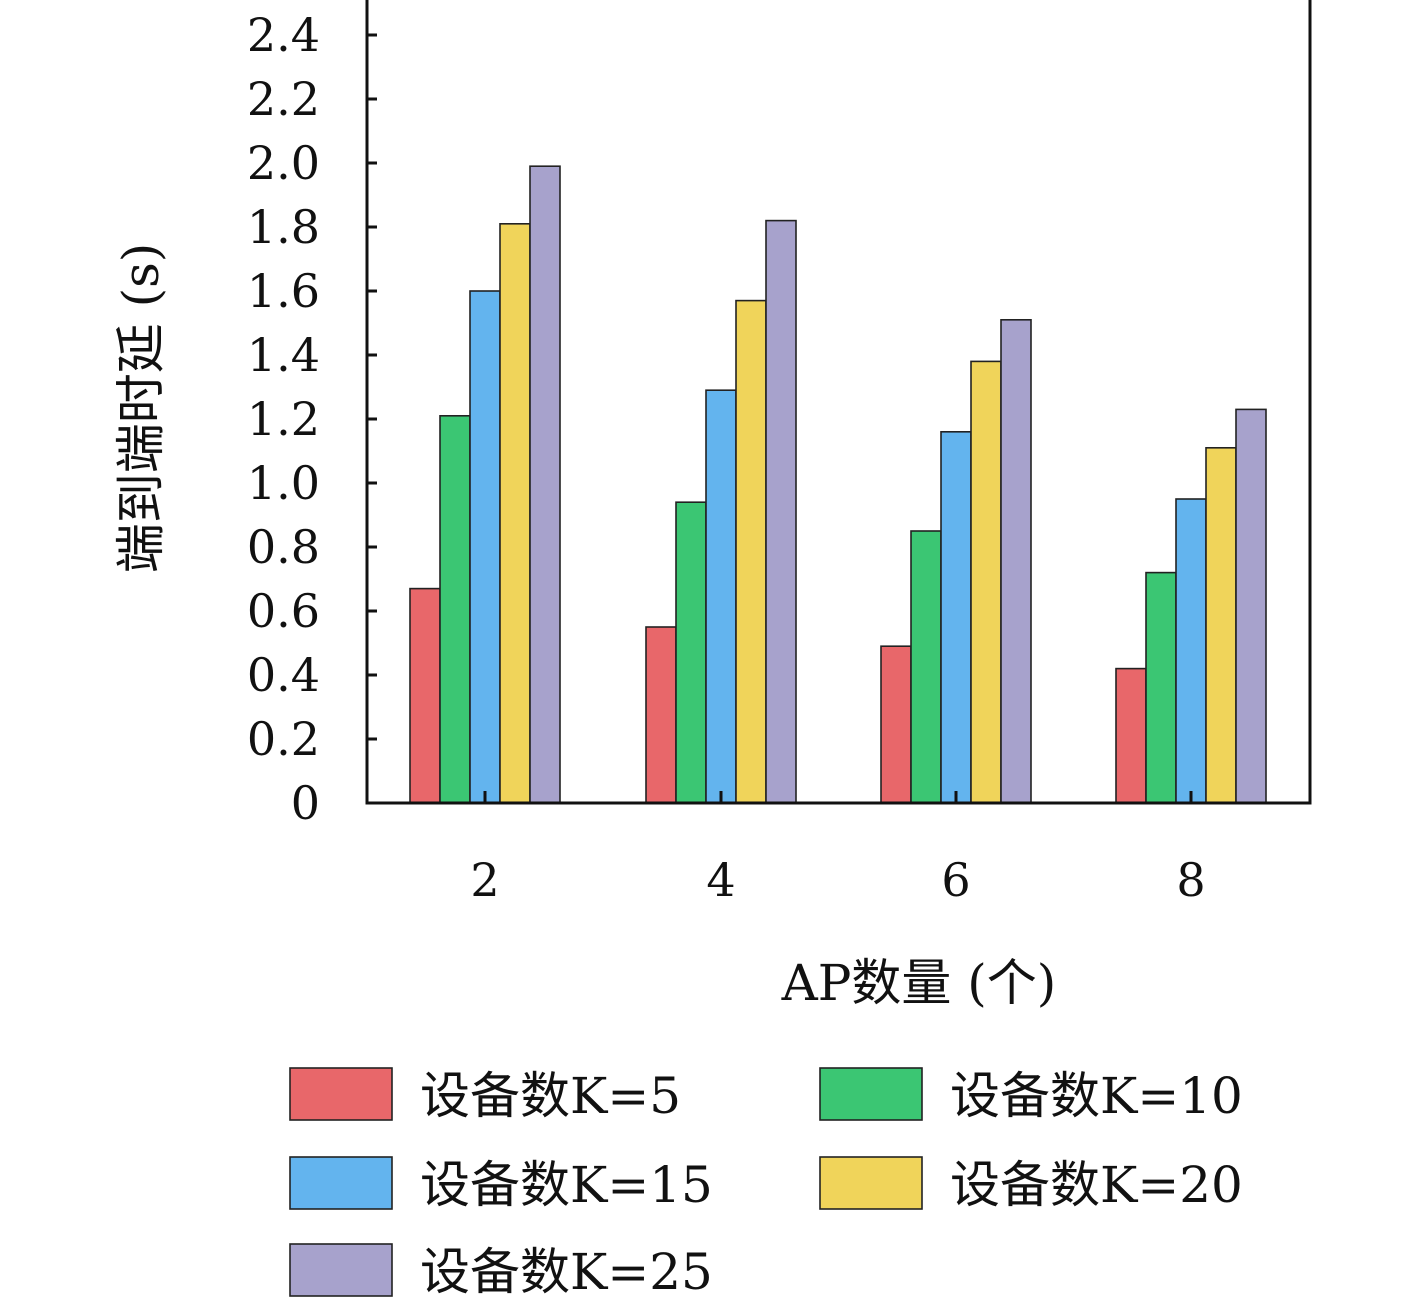 This screenshot has width=1417, height=1308. Describe the element at coordinates (283, 291) in the screenshot. I see `y-tick-label: 1.6` at that location.